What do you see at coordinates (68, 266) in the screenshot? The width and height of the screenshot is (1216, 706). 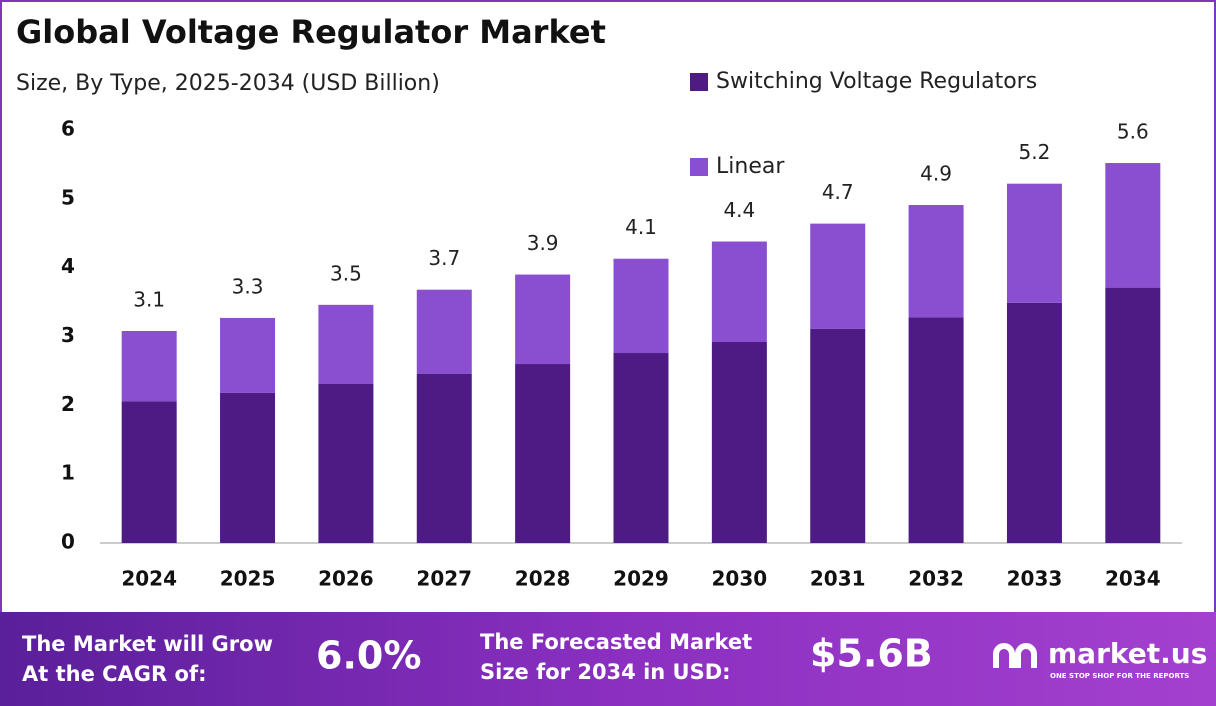 I see `y-tick-label: 4` at bounding box center [68, 266].